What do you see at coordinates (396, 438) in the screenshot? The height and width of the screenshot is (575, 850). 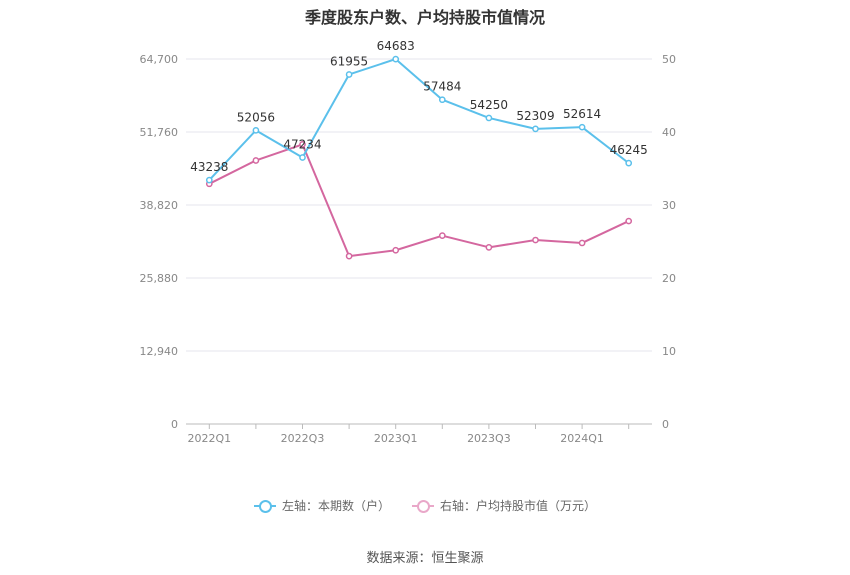 I see `x-tick-label: 2023Q1` at bounding box center [396, 438].